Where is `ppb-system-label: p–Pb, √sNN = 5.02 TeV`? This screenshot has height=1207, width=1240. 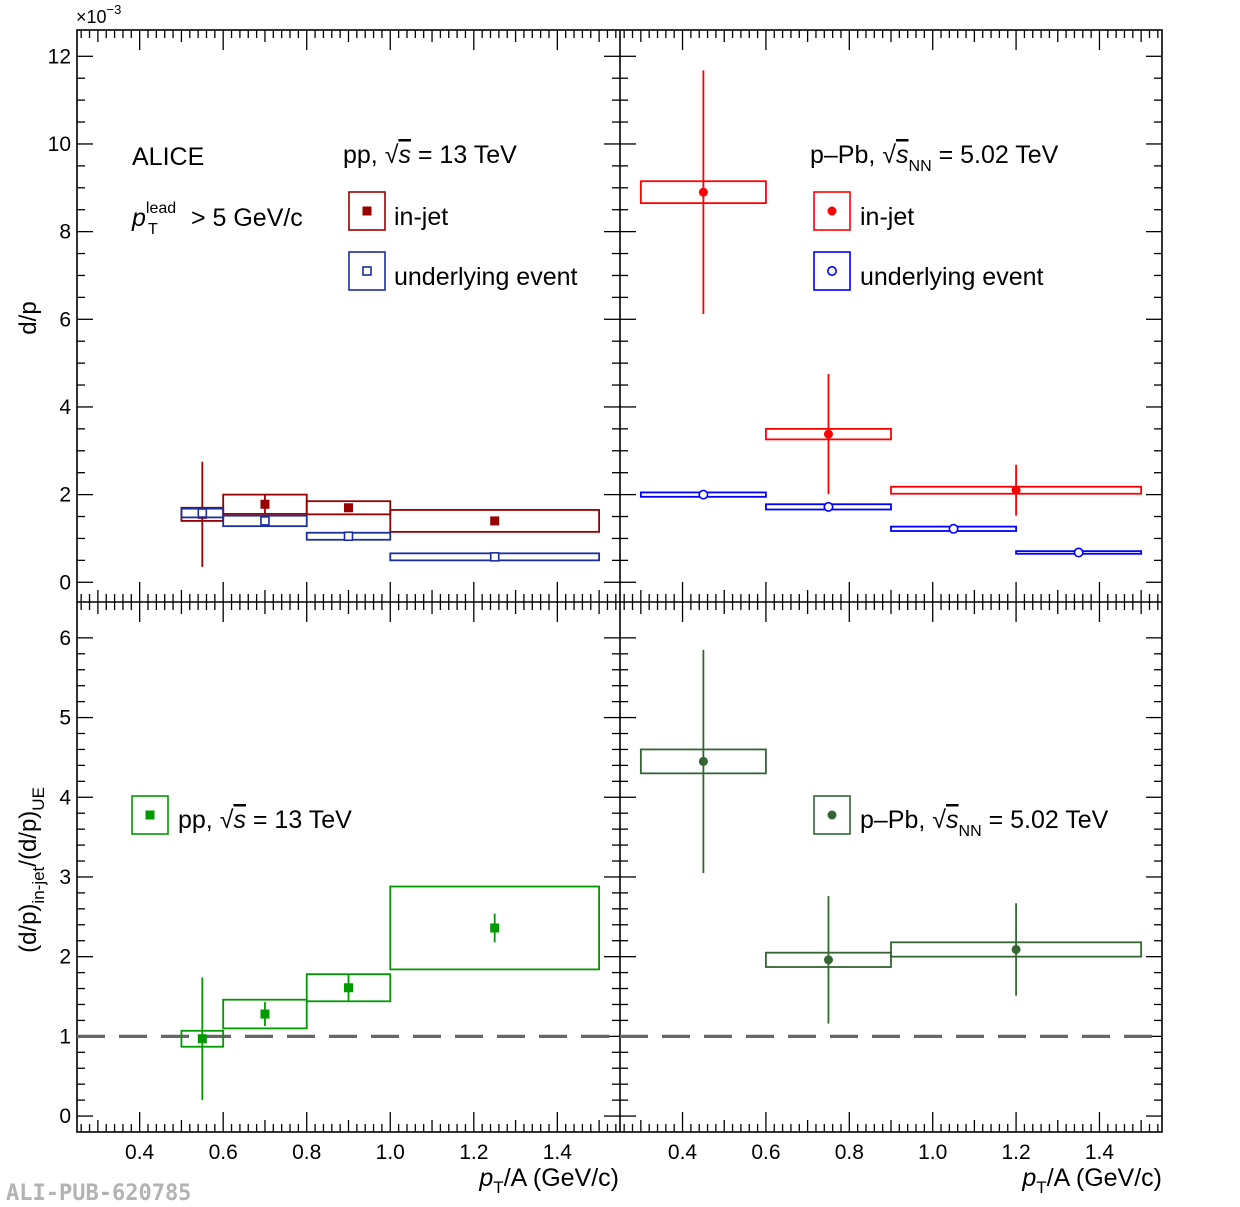
ppb-system-label: p–Pb, √sNN = 5.02 TeV is located at coordinates (934, 158).